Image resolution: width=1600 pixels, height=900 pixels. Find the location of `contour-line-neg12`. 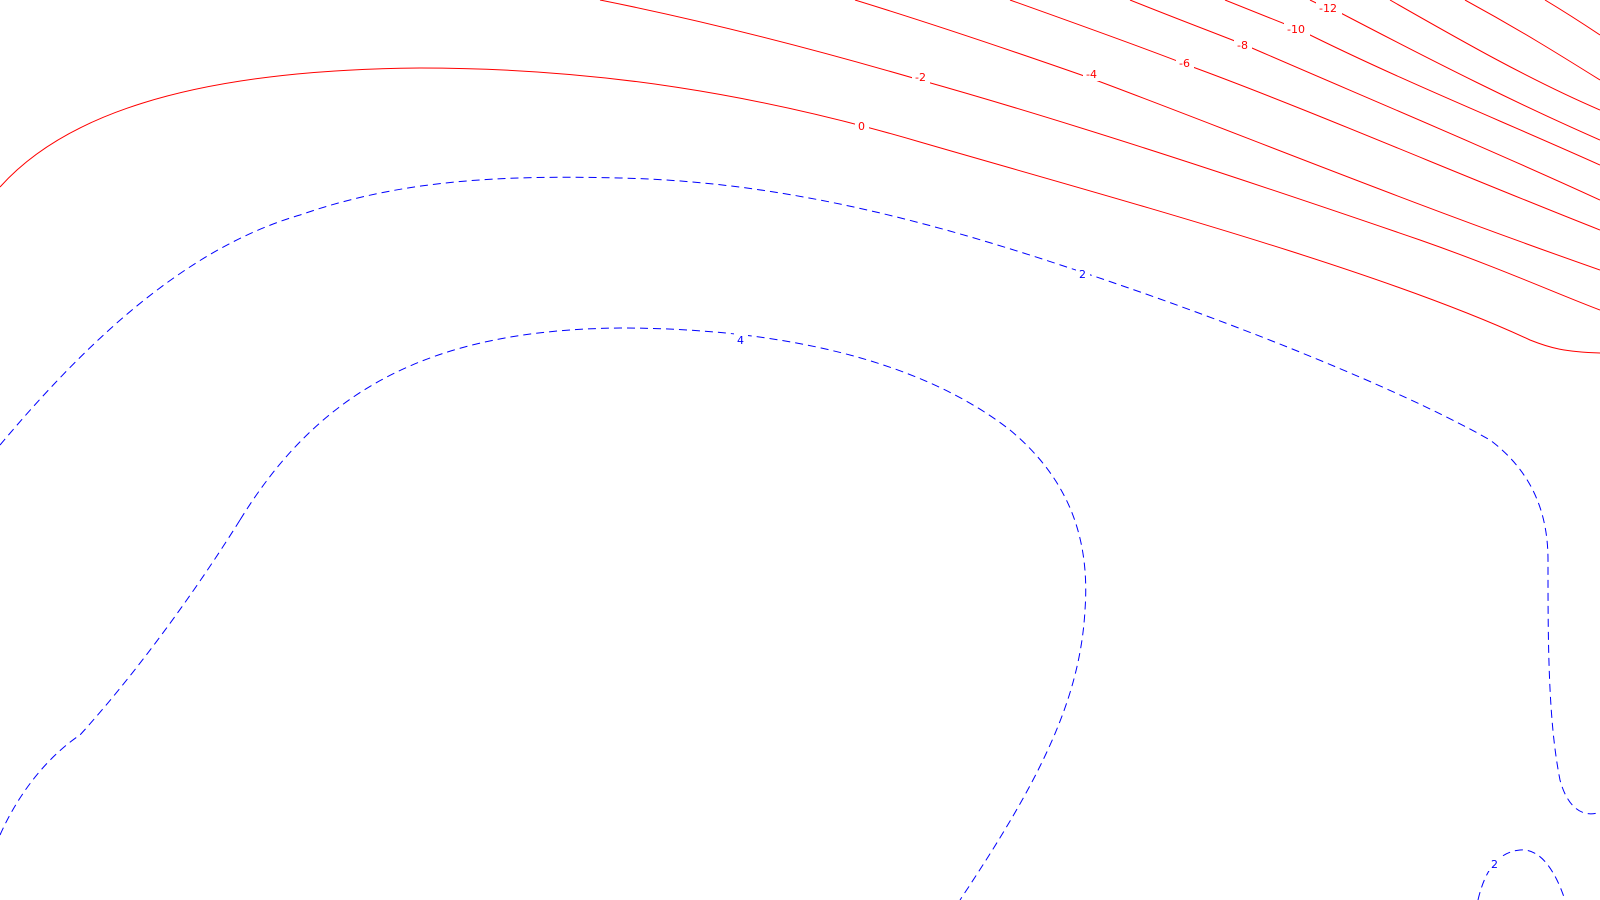

contour-line-neg12 is located at coordinates (1454, 70).